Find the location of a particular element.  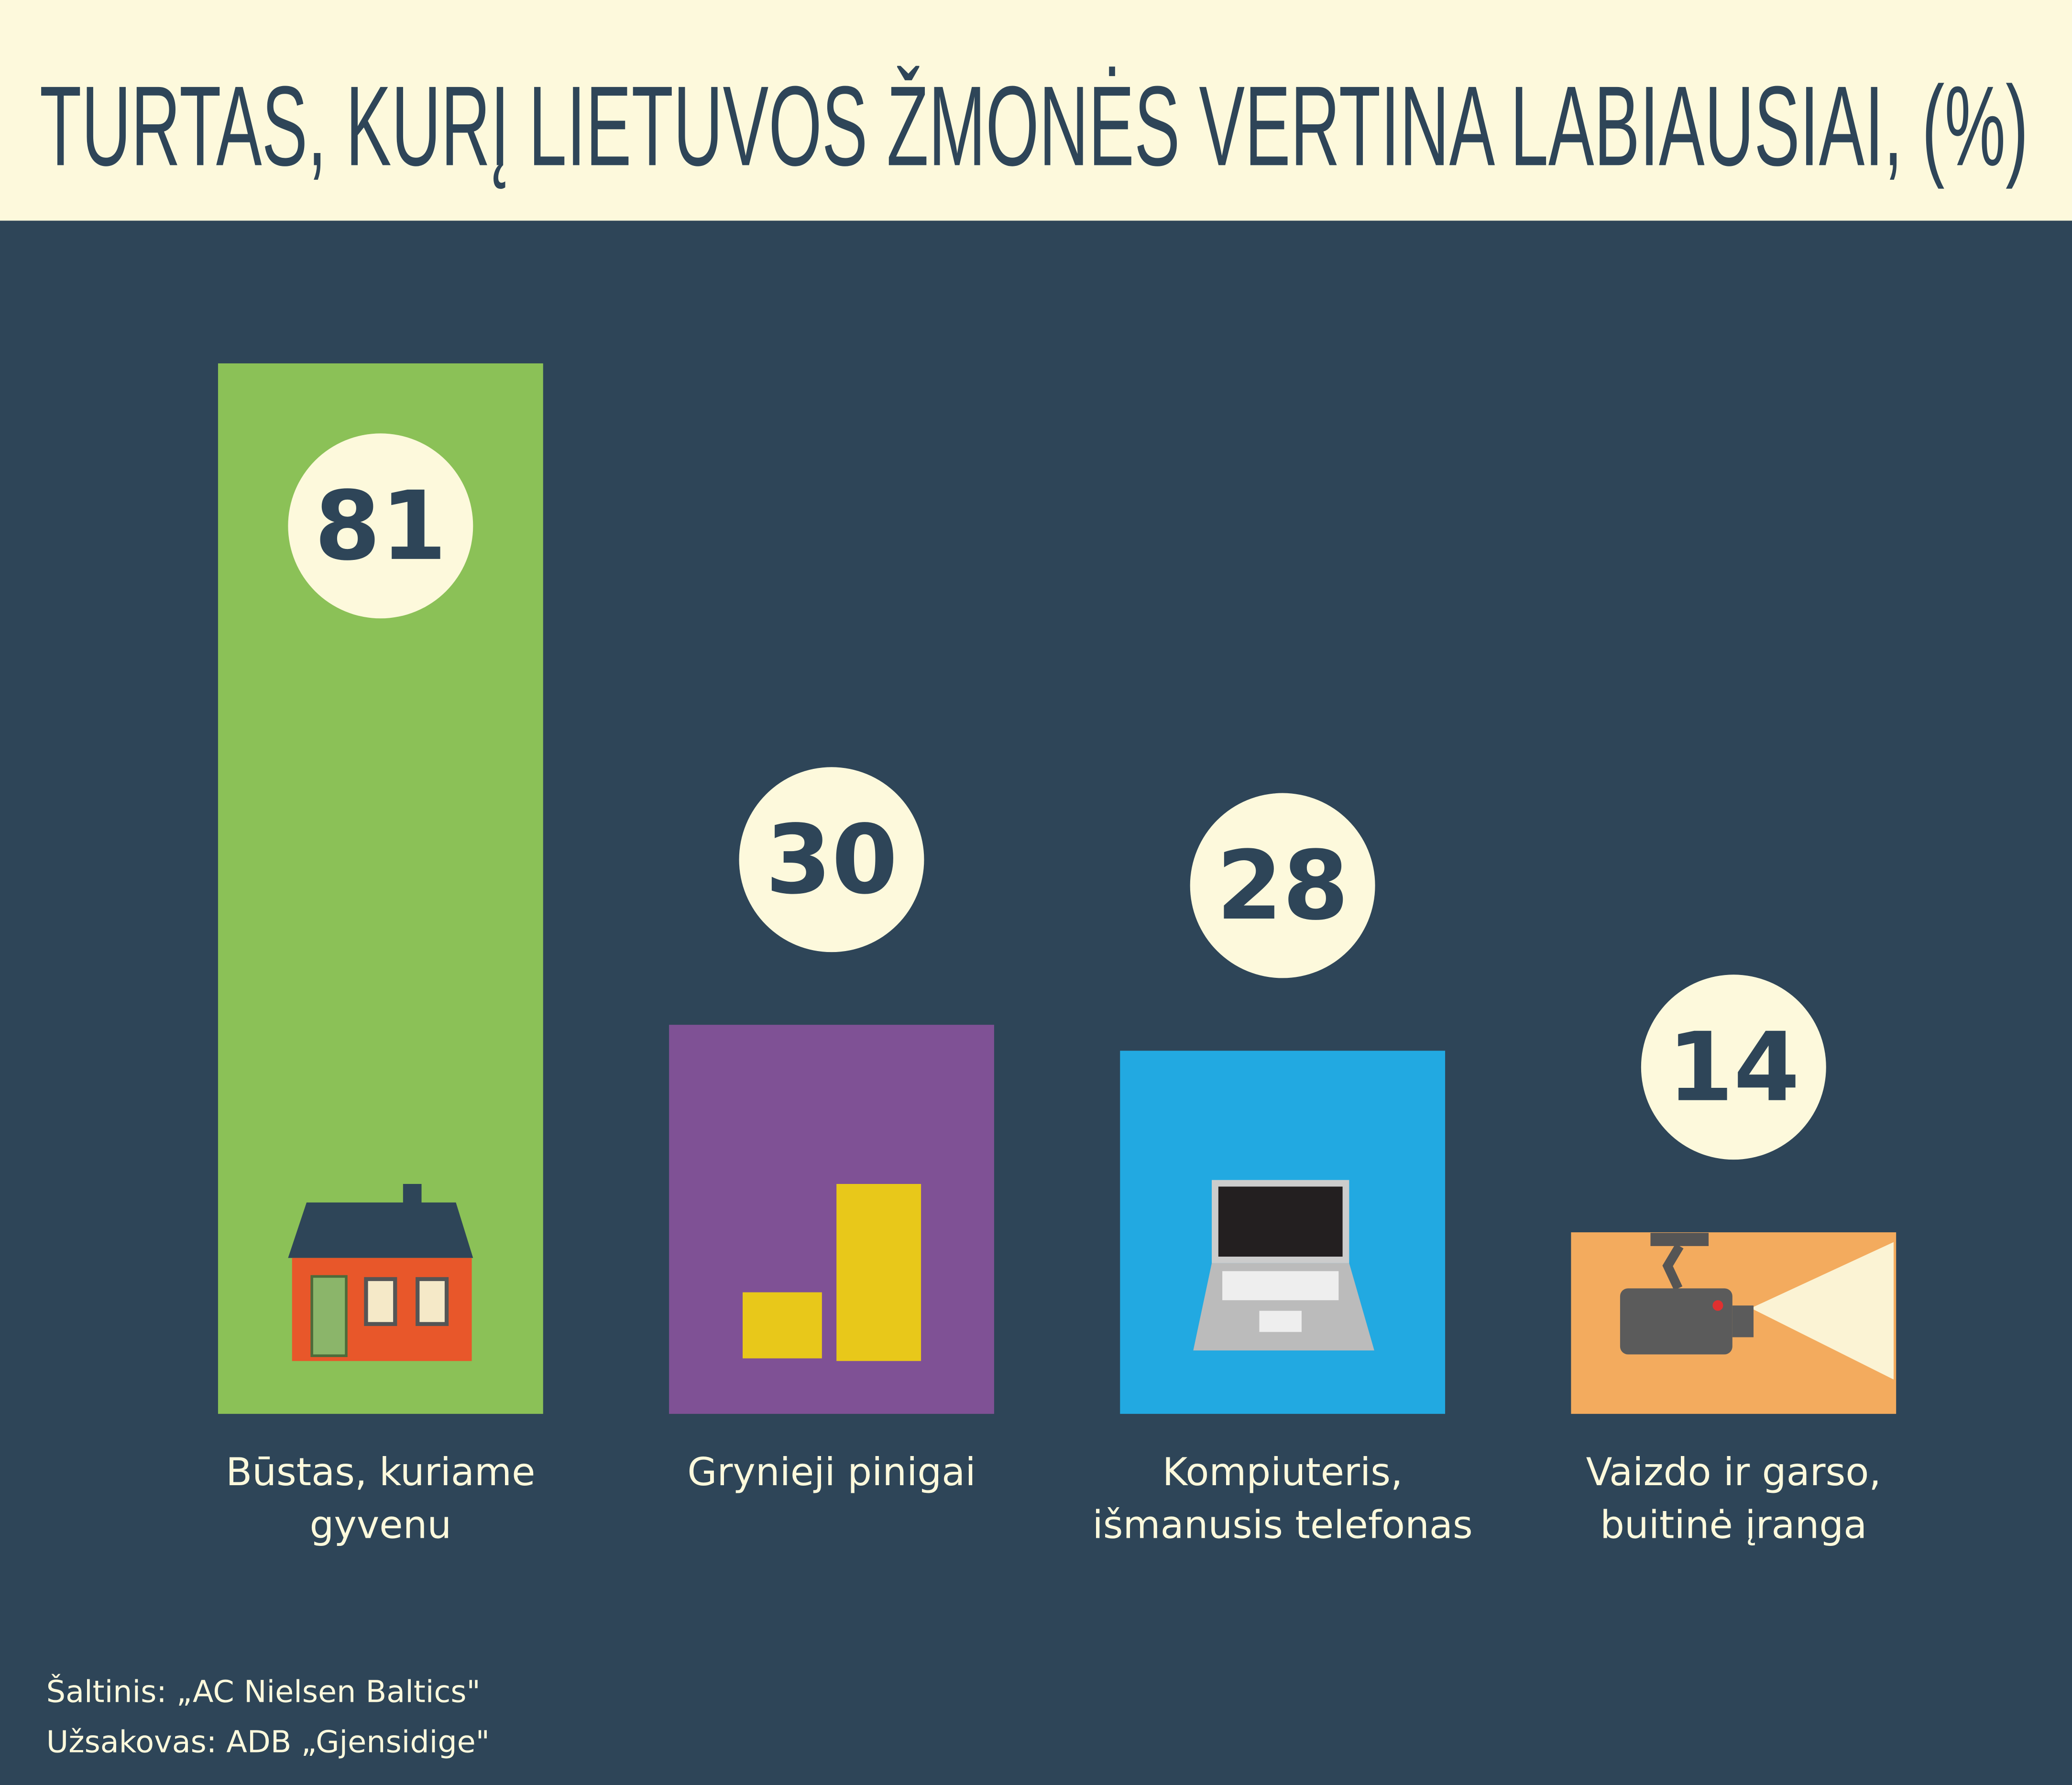

value-label: 14 is located at coordinates (1733, 1067).